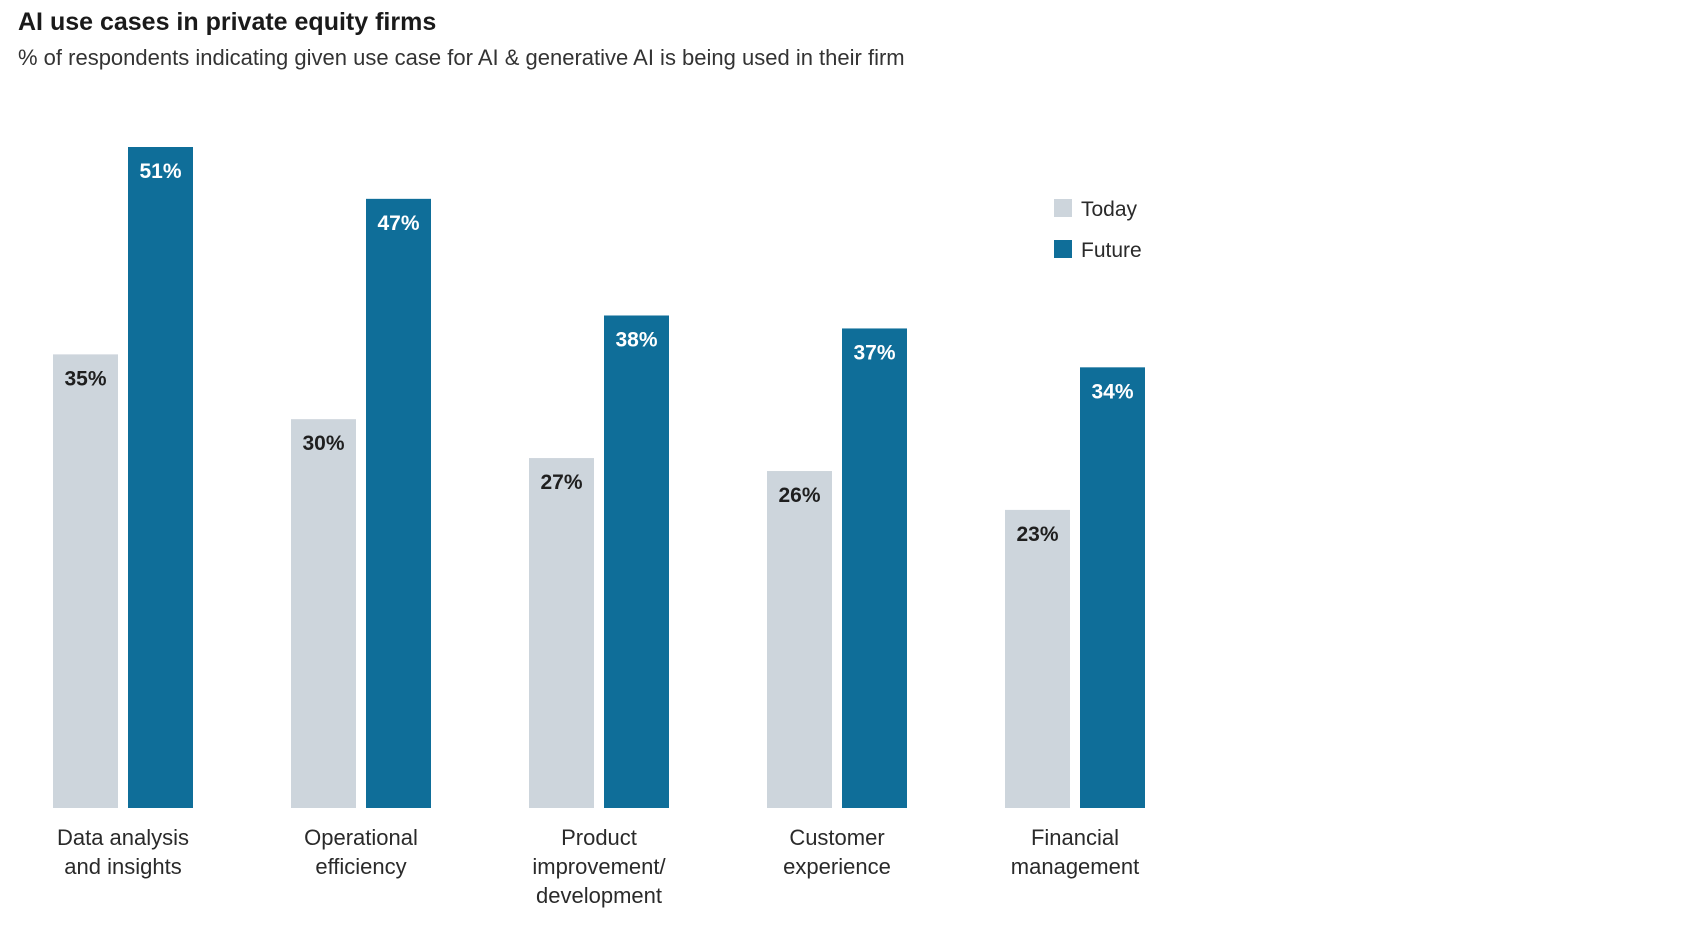 The image size is (1681, 944). Describe the element at coordinates (123, 852) in the screenshot. I see `category-label-1: Data analysis and insights` at that location.